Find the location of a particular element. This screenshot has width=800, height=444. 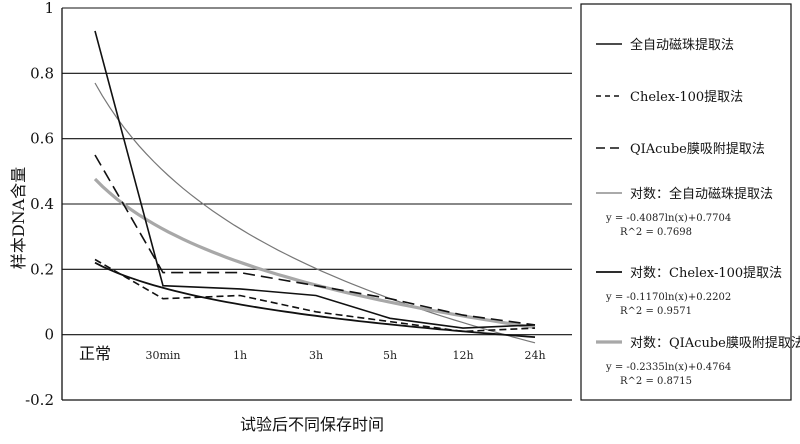

y-tick-label: 0.4 is located at coordinates (42, 204).